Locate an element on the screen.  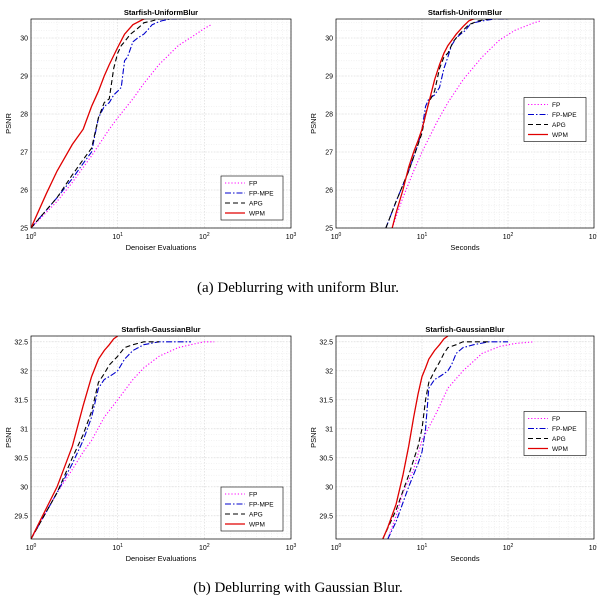
caption-b: (b) Deblurring with Gaussian Blur. is located at coordinates (298, 588).